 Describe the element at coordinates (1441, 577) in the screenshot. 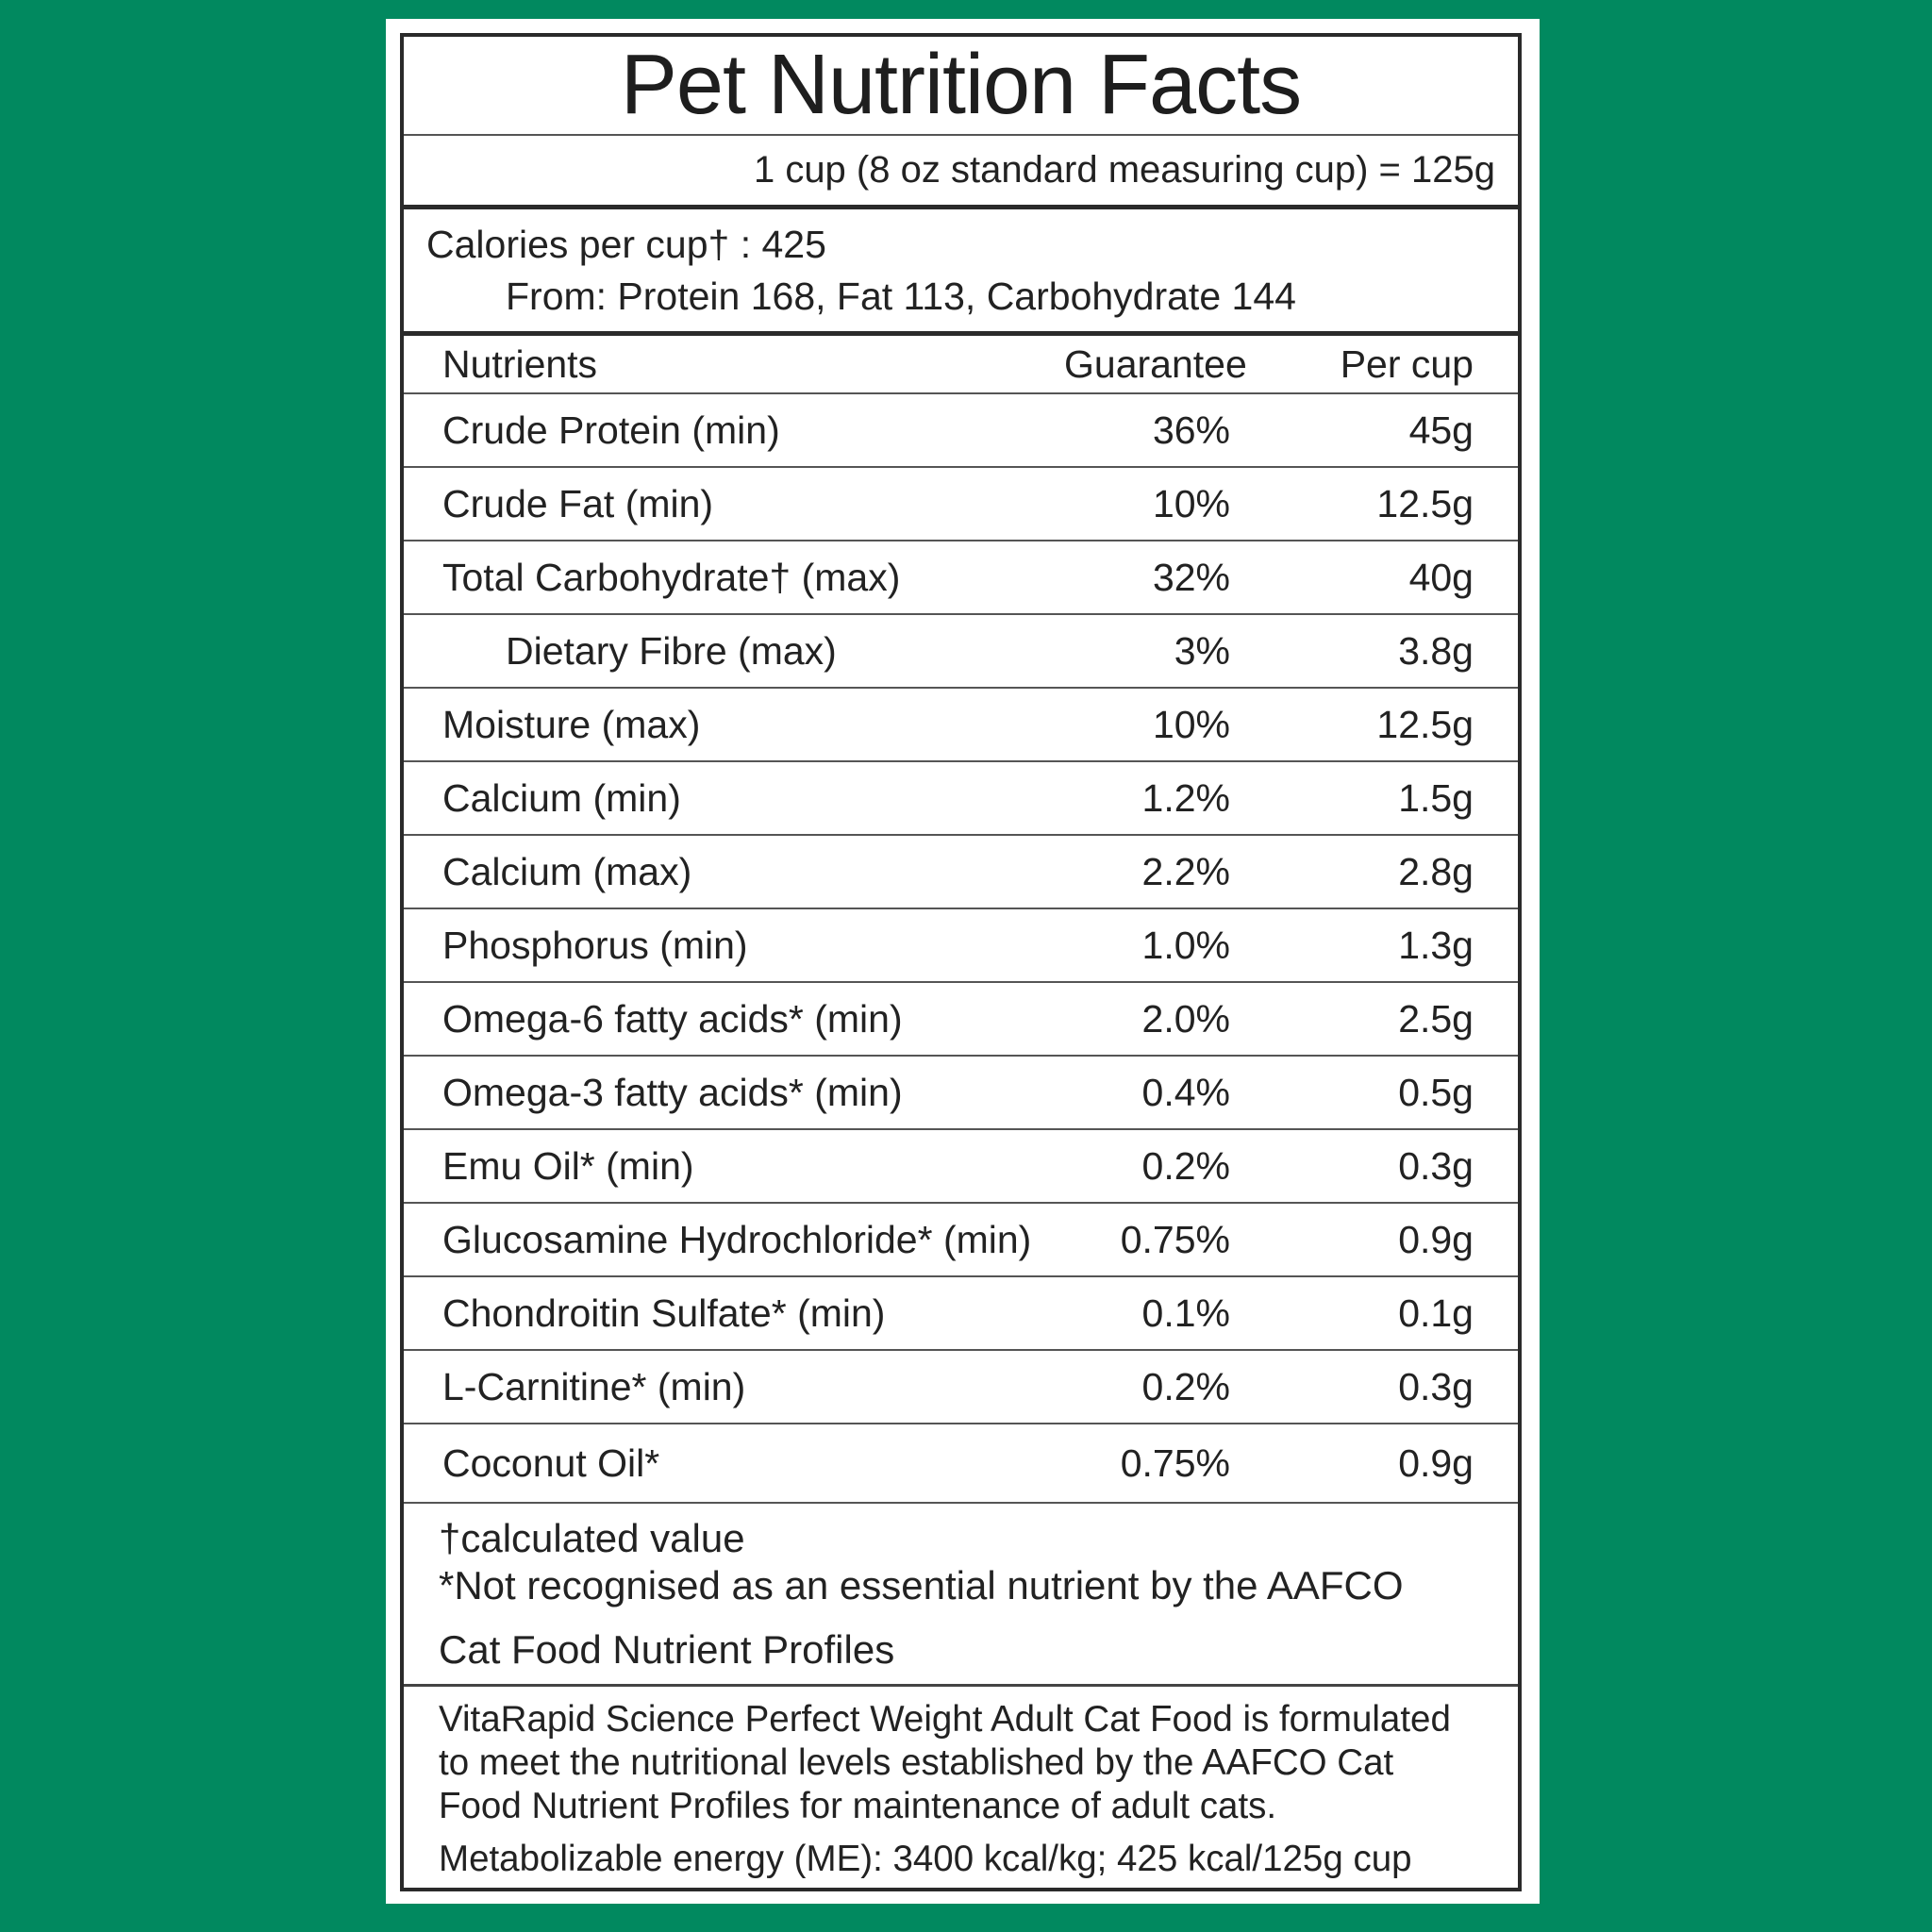

I see `per-cup-value: 40g` at that location.